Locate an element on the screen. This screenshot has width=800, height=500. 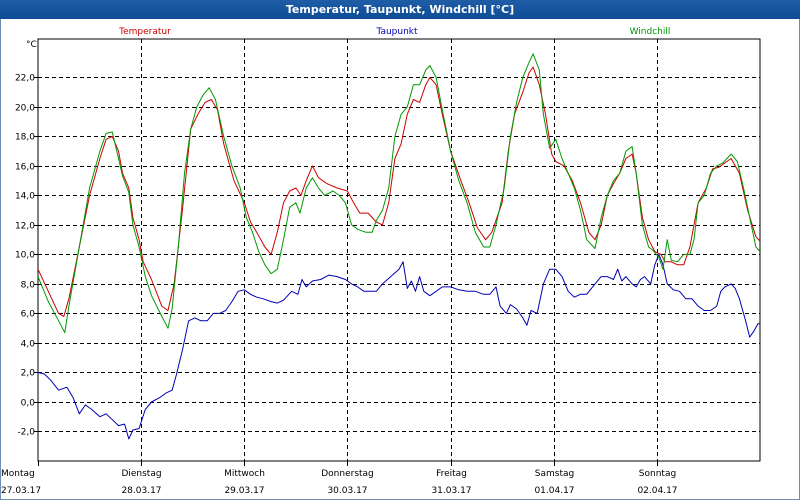
x-tick-date: 29.03.17 is located at coordinates (244, 491).